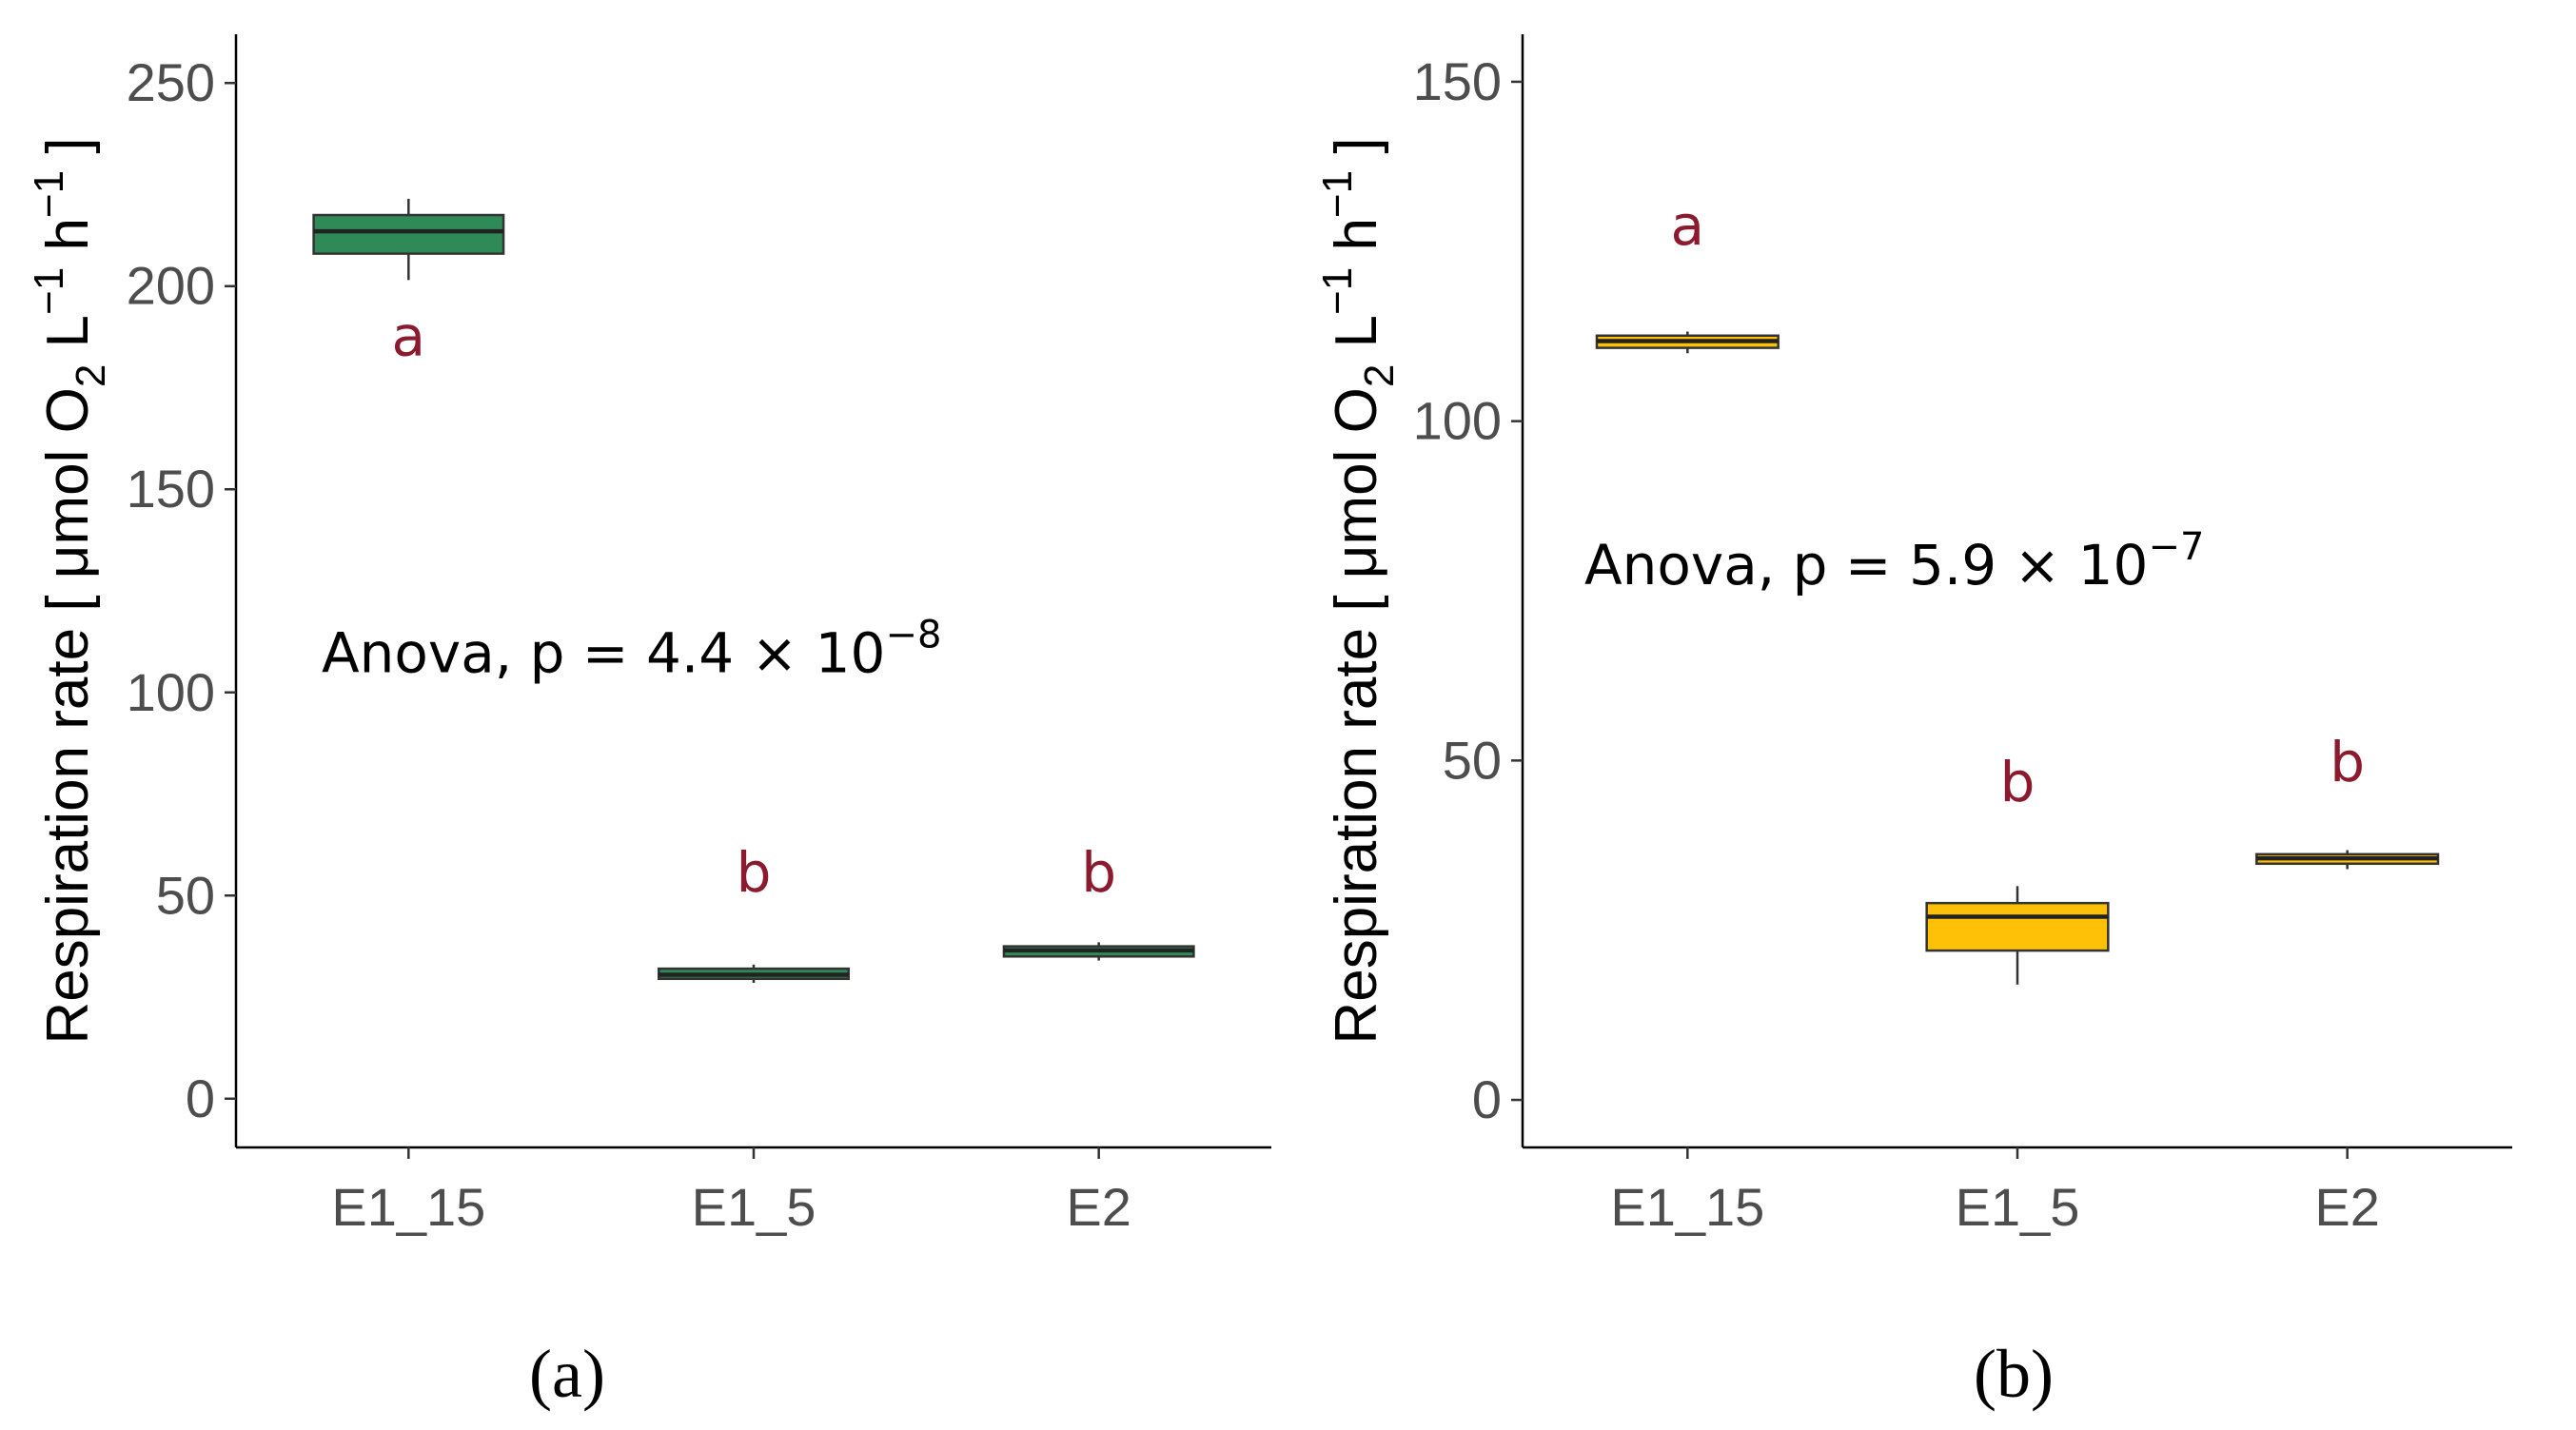  Describe the element at coordinates (567, 1374) in the screenshot. I see `panel-label: (a)` at that location.